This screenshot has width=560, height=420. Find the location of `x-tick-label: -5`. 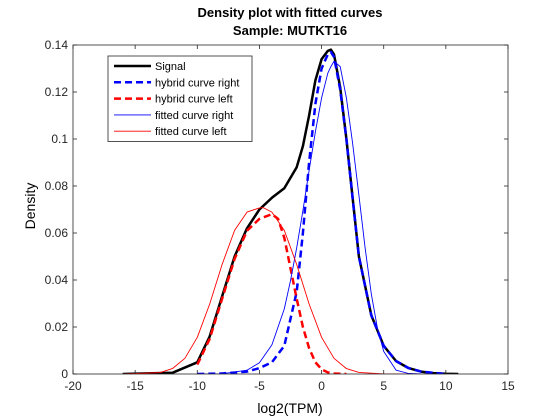

x-tick-label: -5 is located at coordinates (259, 386).